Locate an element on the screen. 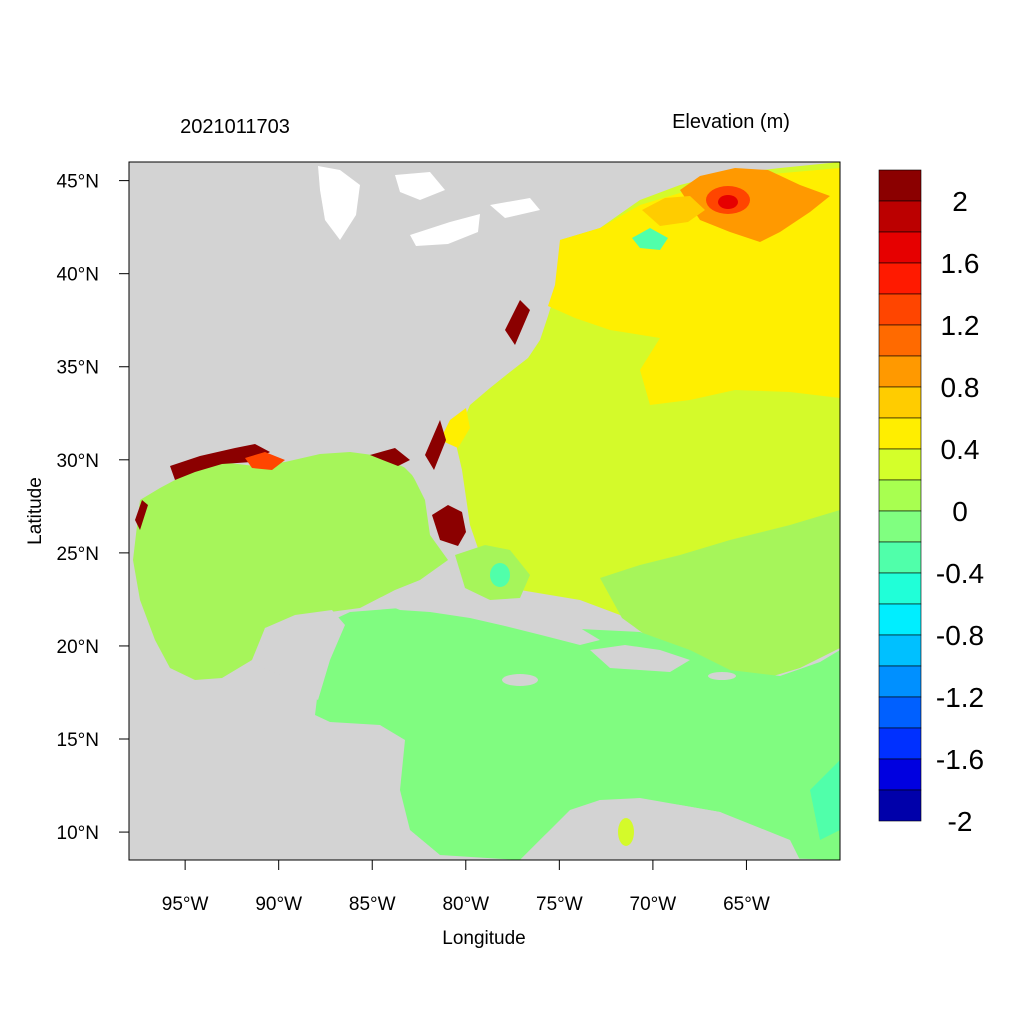 This screenshot has height=1024, width=1024. puerto-rico-island is located at coordinates (722, 676).